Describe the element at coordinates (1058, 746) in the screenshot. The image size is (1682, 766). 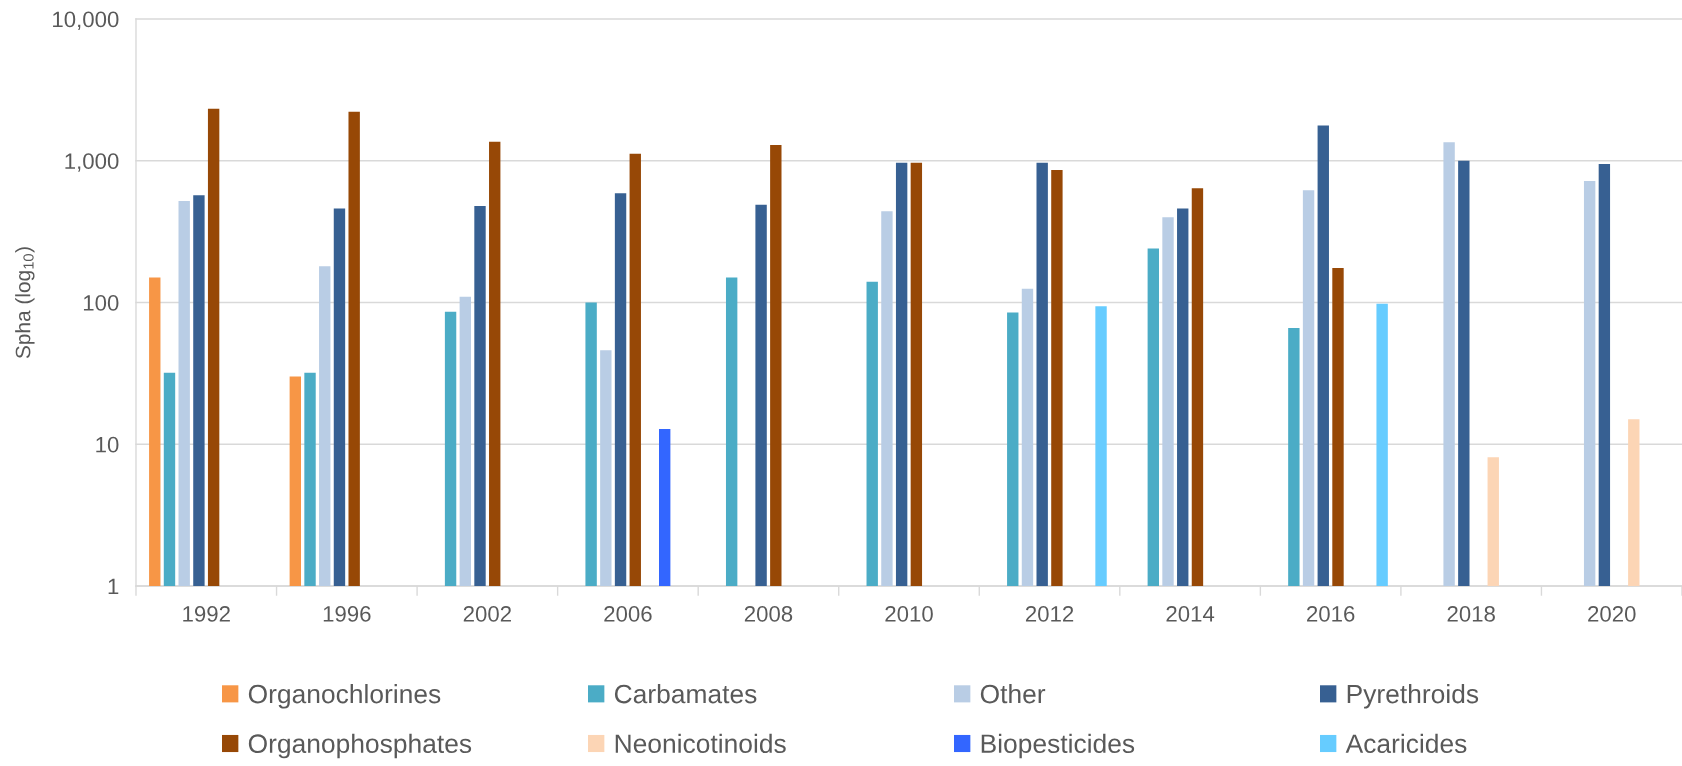
I see `legend-label: Biopesticides` at that location.